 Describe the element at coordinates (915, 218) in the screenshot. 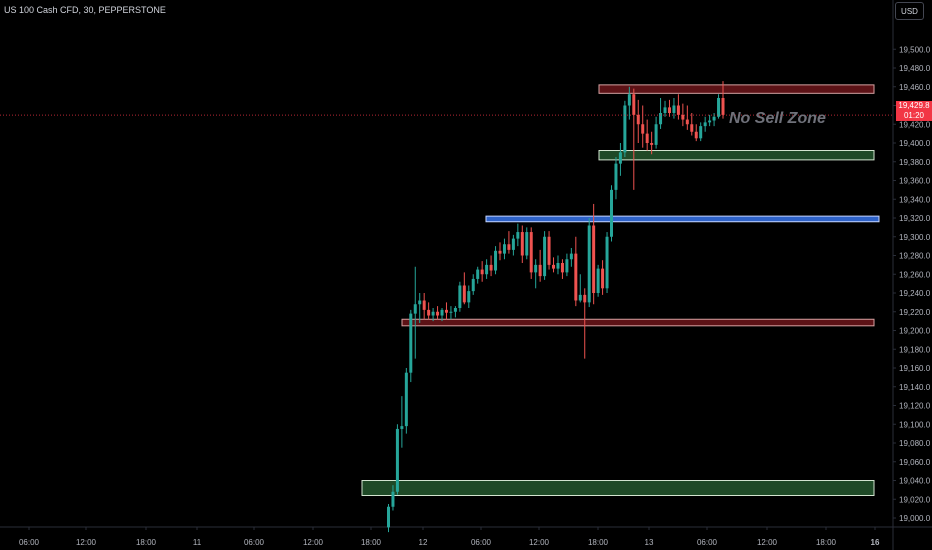

I see `y-tick-label: 19,320.0` at that location.